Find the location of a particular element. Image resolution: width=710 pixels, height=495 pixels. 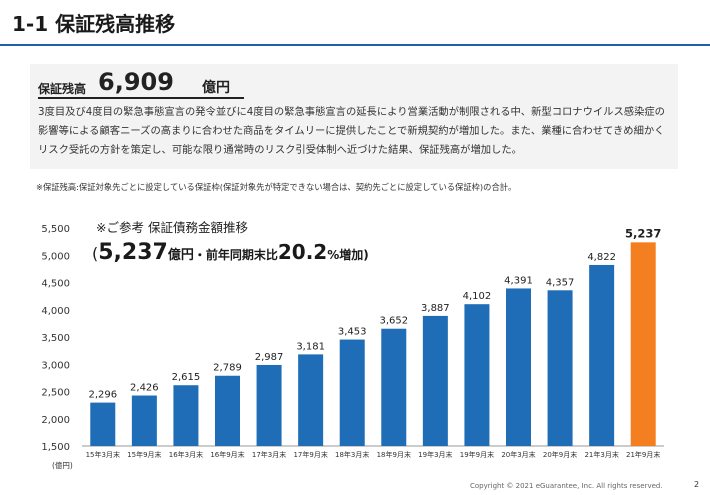

callout-value: 5,237 is located at coordinates (133, 252).